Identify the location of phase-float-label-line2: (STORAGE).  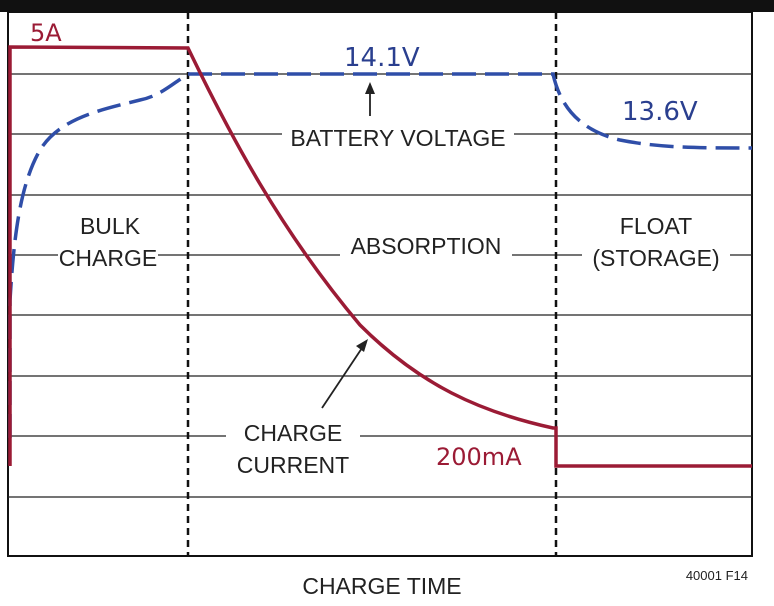
(655, 258).